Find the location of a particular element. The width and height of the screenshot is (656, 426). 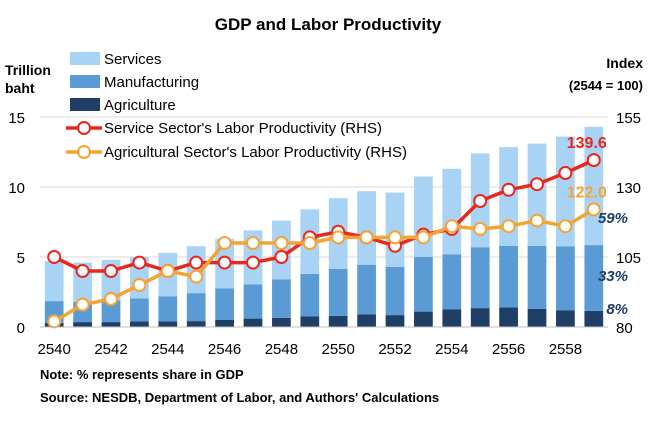

x-tick-label: 2552 is located at coordinates (394, 349).